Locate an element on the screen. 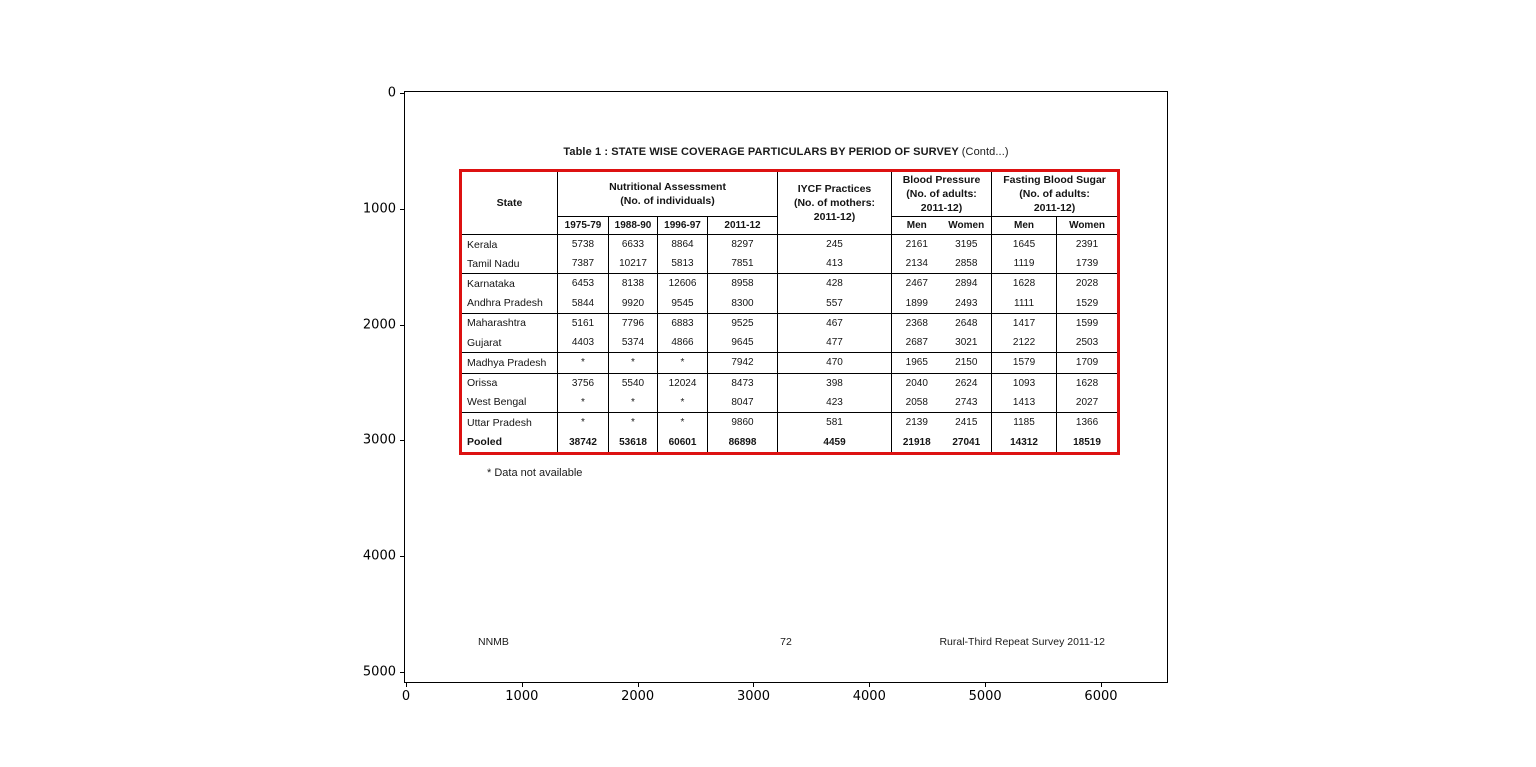  value-cell: 1413 is located at coordinates (1024, 402).